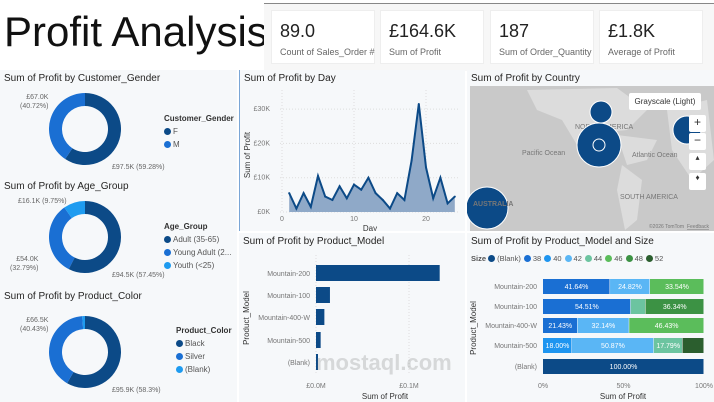 This screenshot has width=714, height=402. I want to click on legend-label: 38, so click(537, 258).